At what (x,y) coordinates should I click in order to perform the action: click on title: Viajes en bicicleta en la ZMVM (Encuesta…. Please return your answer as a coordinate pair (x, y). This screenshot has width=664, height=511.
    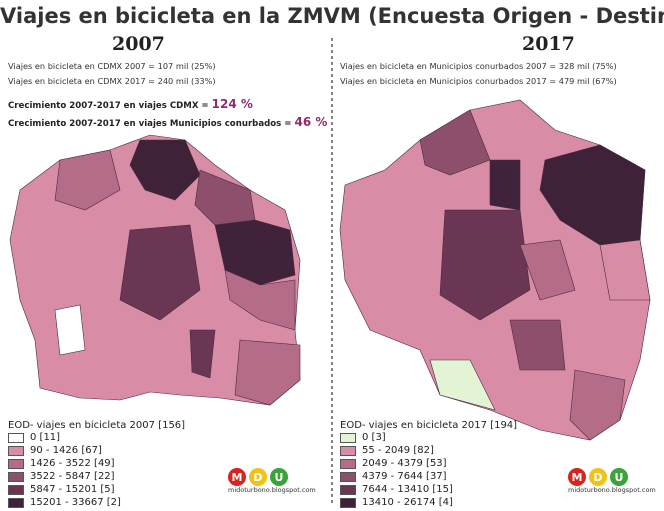
    Looking at the image, I should click on (332, 16).